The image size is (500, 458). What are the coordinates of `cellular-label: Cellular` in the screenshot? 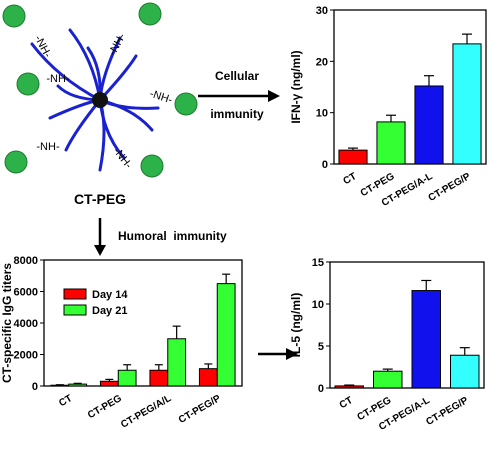 It's located at (237, 76).